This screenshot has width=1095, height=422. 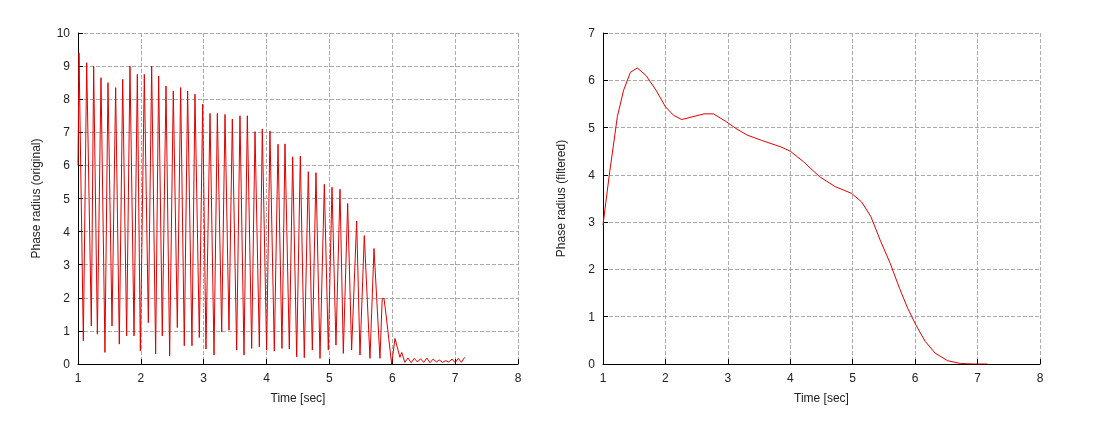 What do you see at coordinates (67, 66) in the screenshot?
I see `y-tick-label: 9` at bounding box center [67, 66].